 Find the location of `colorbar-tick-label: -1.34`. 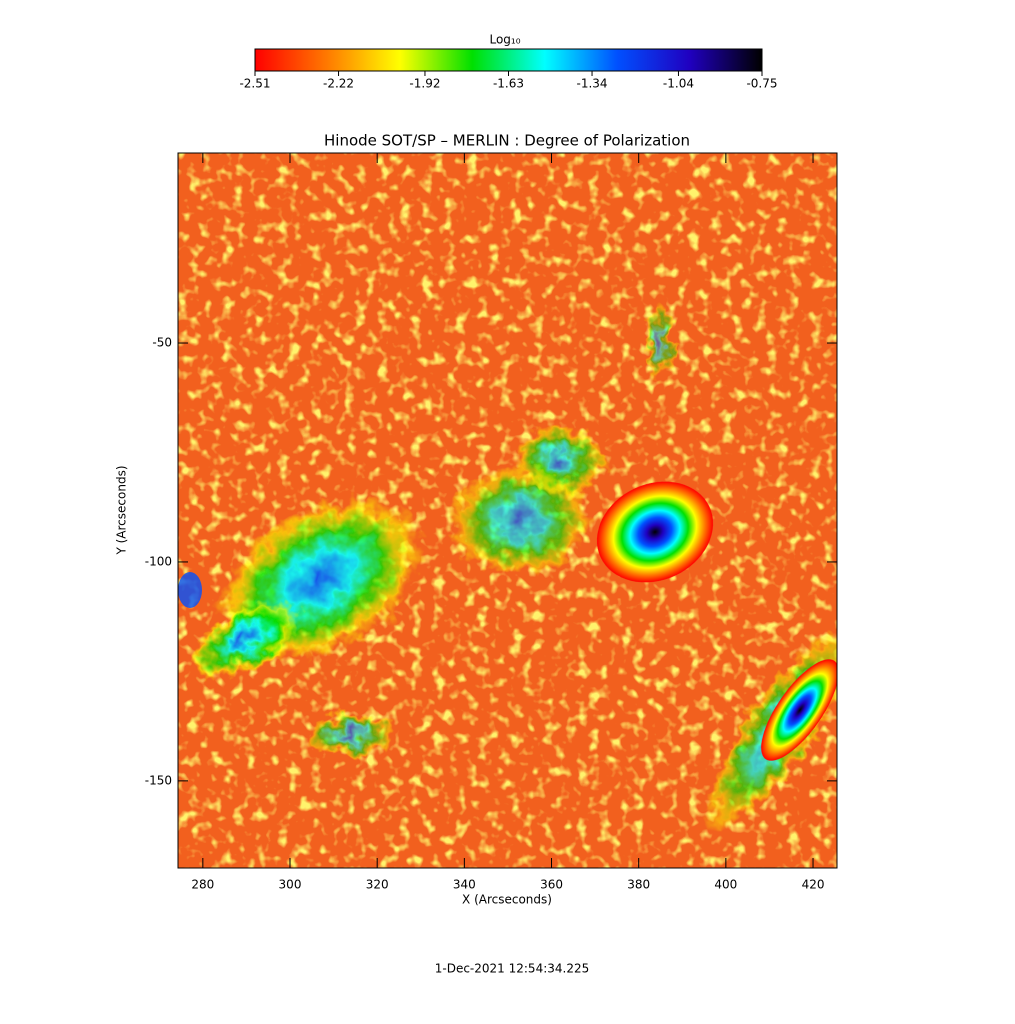

colorbar-tick-label: -1.34 is located at coordinates (592, 84).